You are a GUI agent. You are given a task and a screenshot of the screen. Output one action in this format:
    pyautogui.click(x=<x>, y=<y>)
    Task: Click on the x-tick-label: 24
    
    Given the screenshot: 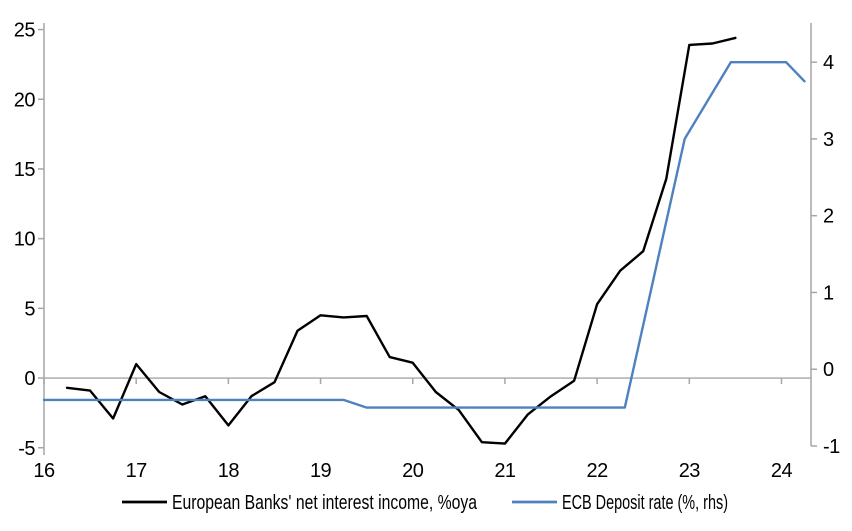 What is the action you would take?
    pyautogui.click(x=782, y=471)
    